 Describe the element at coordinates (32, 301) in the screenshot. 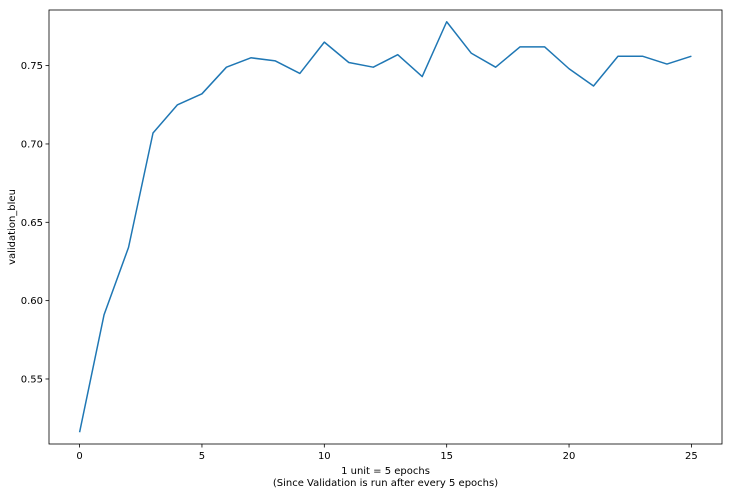

I see `y-tick-label: 0.60` at that location.